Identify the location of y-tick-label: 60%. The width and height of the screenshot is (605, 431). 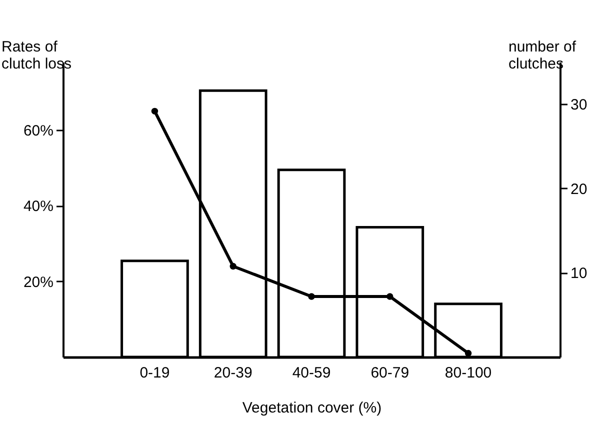
(38, 131).